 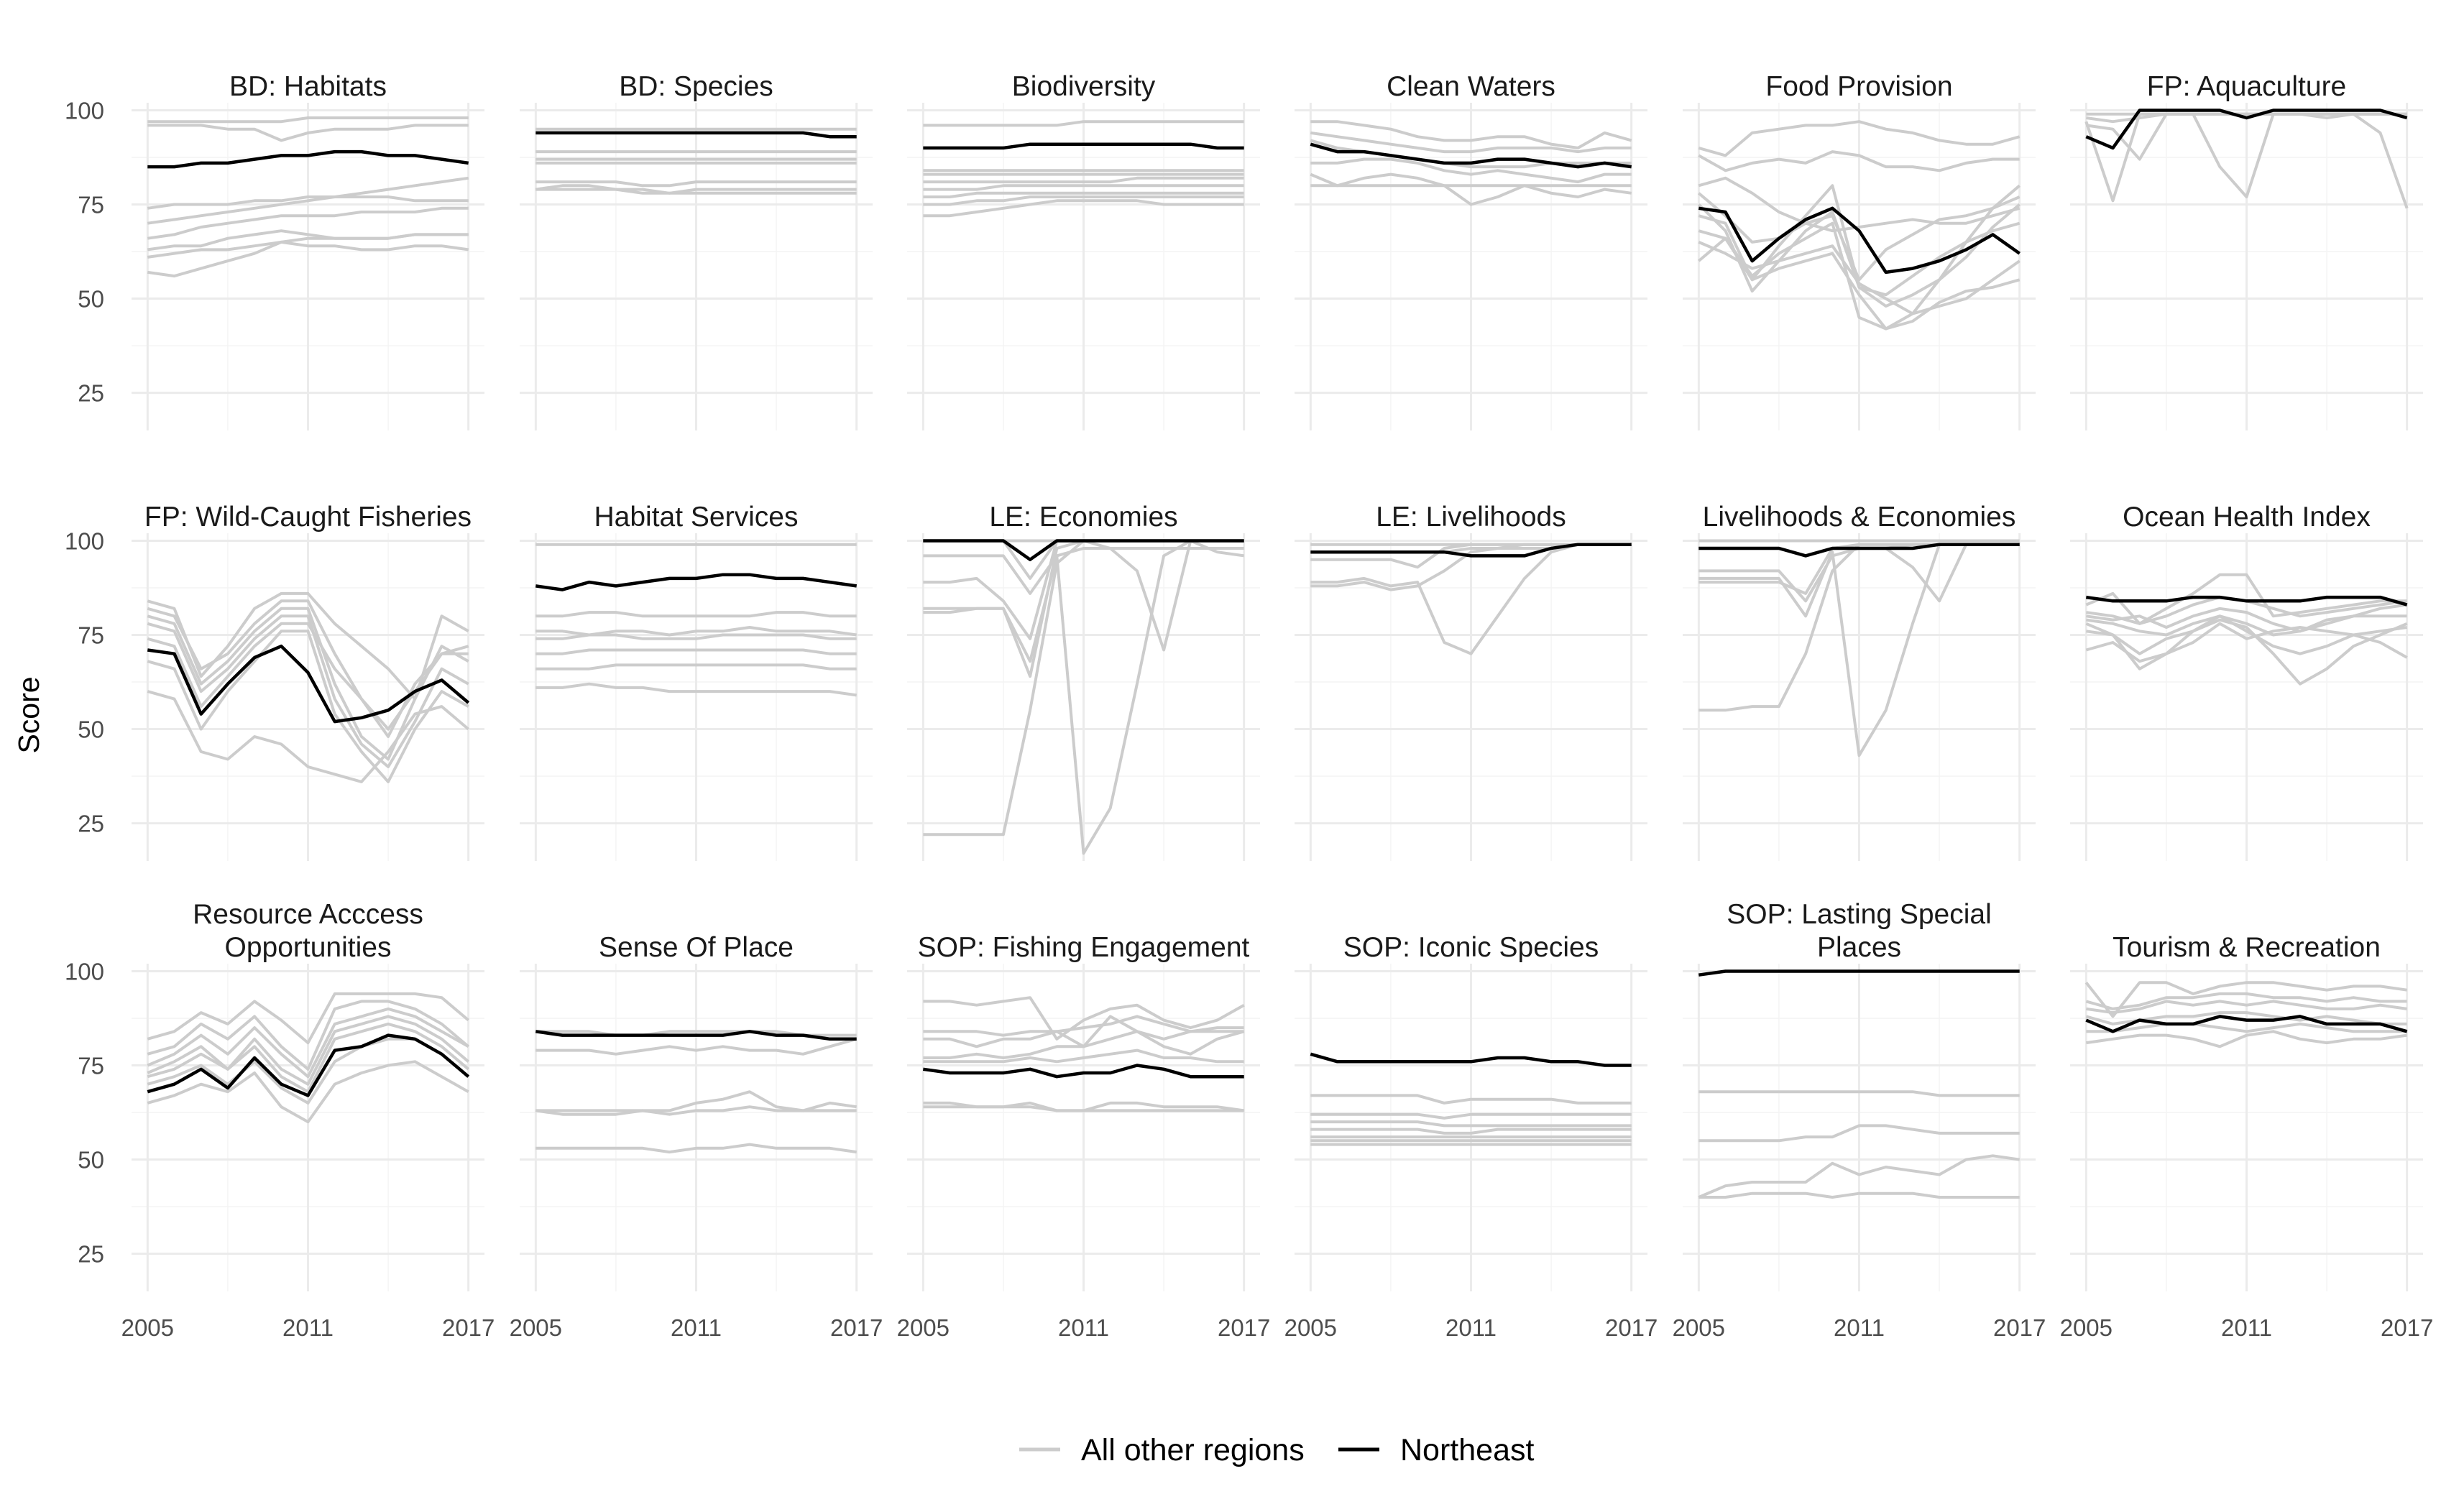 What do you see at coordinates (1471, 682) in the screenshot?
I see `facet-panel: LE: Livelihoods` at bounding box center [1471, 682].